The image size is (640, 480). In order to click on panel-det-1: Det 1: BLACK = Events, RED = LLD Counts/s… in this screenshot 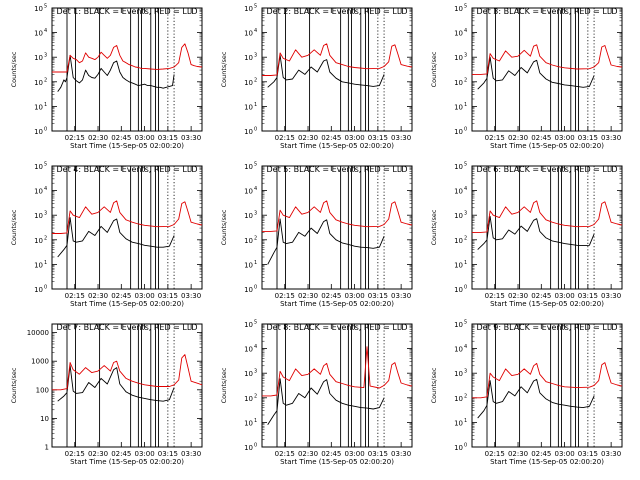, I will do `click(106, 77)`.